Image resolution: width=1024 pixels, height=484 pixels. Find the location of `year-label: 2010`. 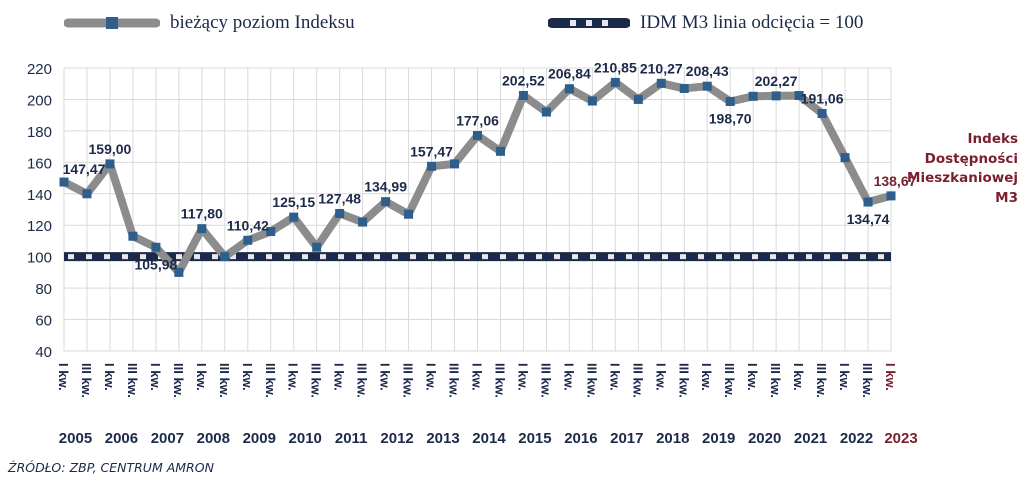

year-label: 2010 is located at coordinates (305, 438).